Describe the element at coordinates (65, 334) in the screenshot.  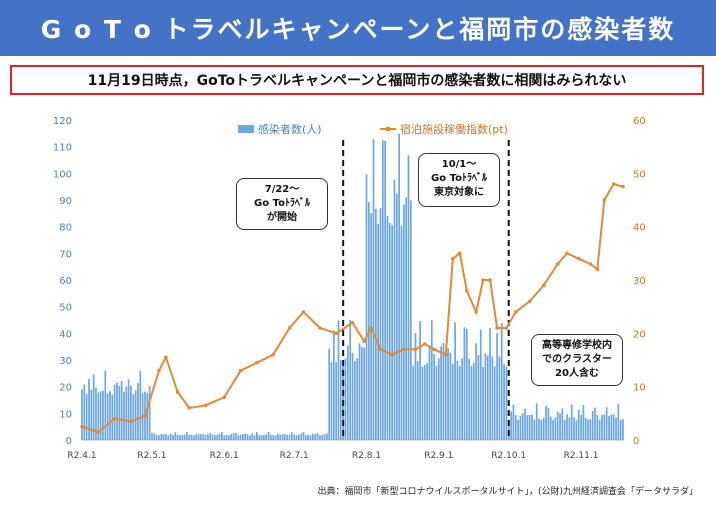
I see `y-left-tick-label: 40` at that location.